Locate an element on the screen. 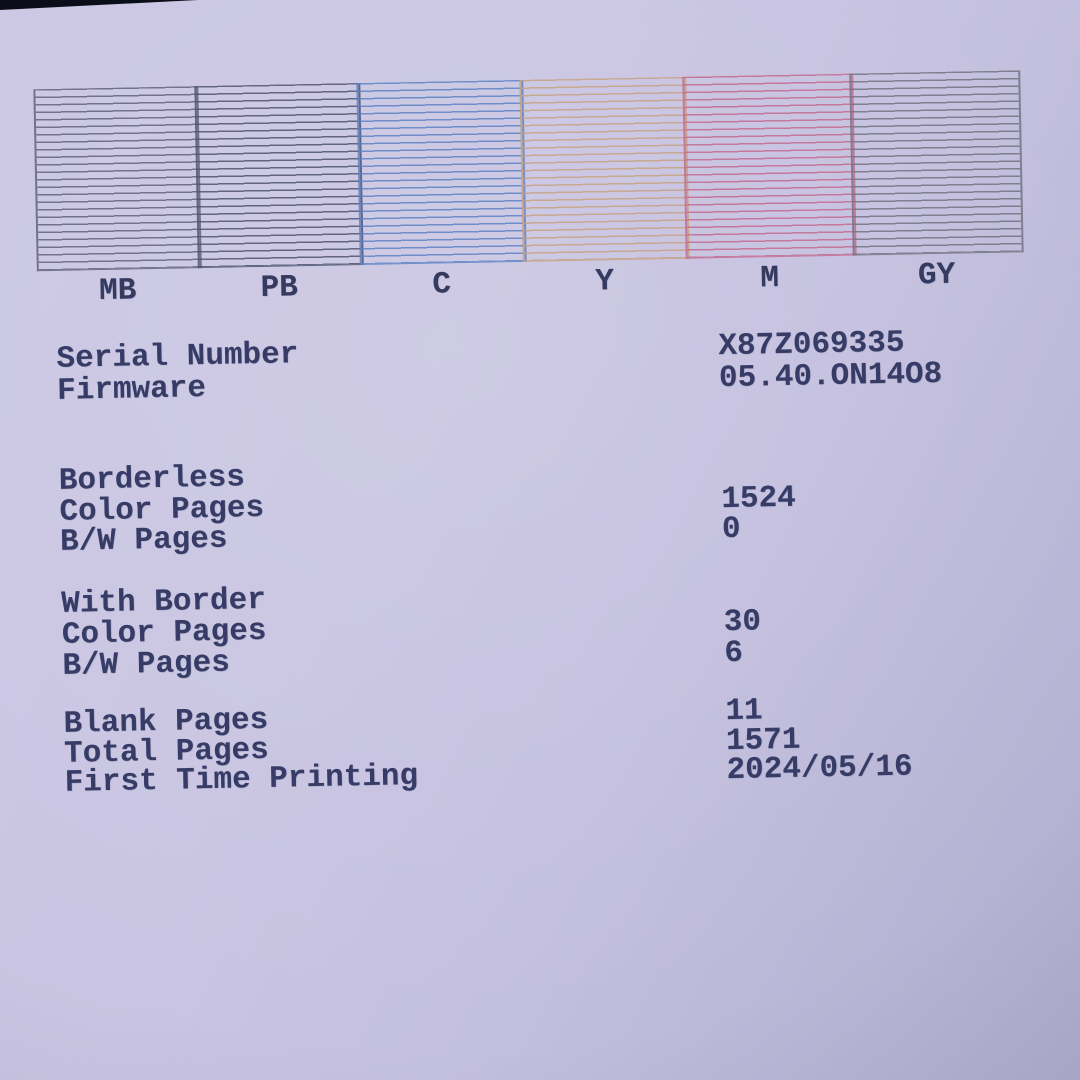 The width and height of the screenshot is (1080, 1080). nozzle-block-y is located at coordinates (604, 169).